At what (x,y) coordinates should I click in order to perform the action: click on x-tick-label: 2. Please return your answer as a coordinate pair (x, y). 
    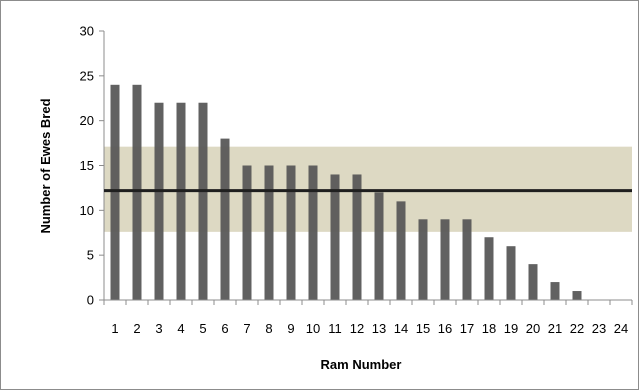
    Looking at the image, I should click on (136, 328).